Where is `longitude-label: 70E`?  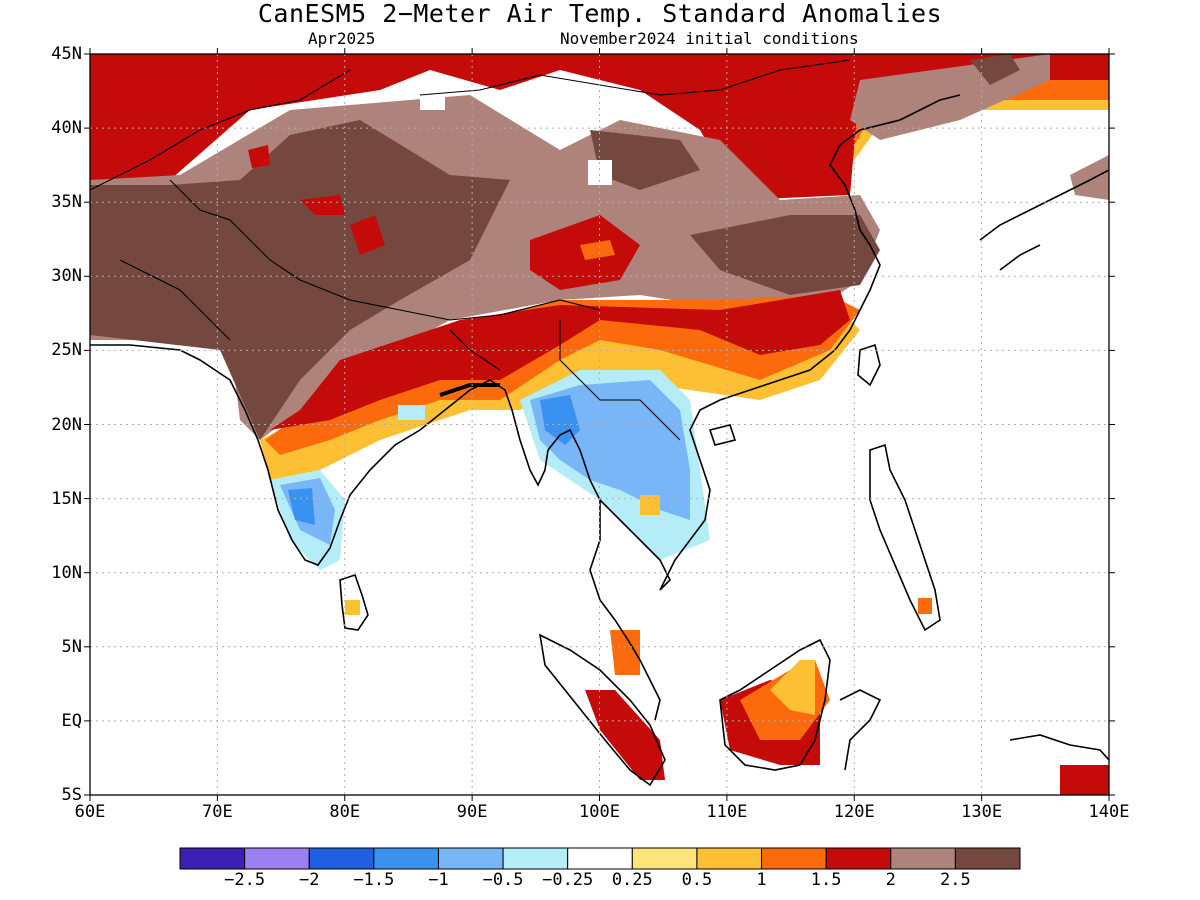 longitude-label: 70E is located at coordinates (217, 812).